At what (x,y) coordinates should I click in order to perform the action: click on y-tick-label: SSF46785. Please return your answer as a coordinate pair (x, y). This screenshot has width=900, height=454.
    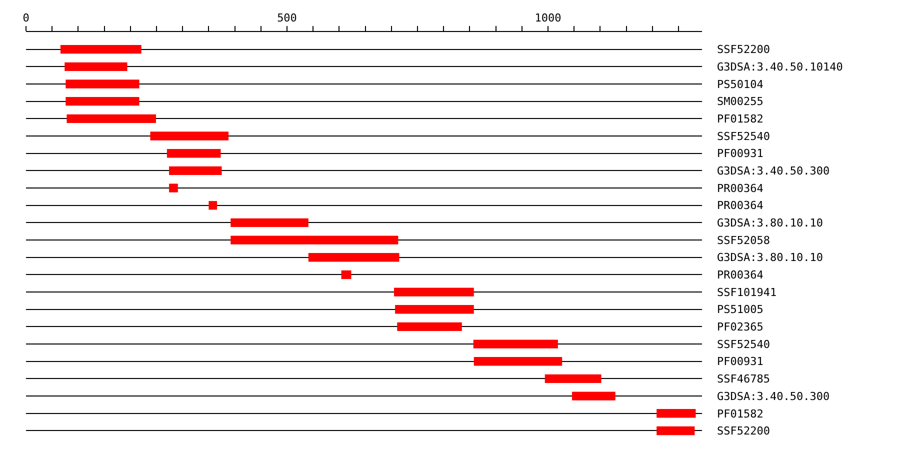
    Looking at the image, I should click on (743, 379).